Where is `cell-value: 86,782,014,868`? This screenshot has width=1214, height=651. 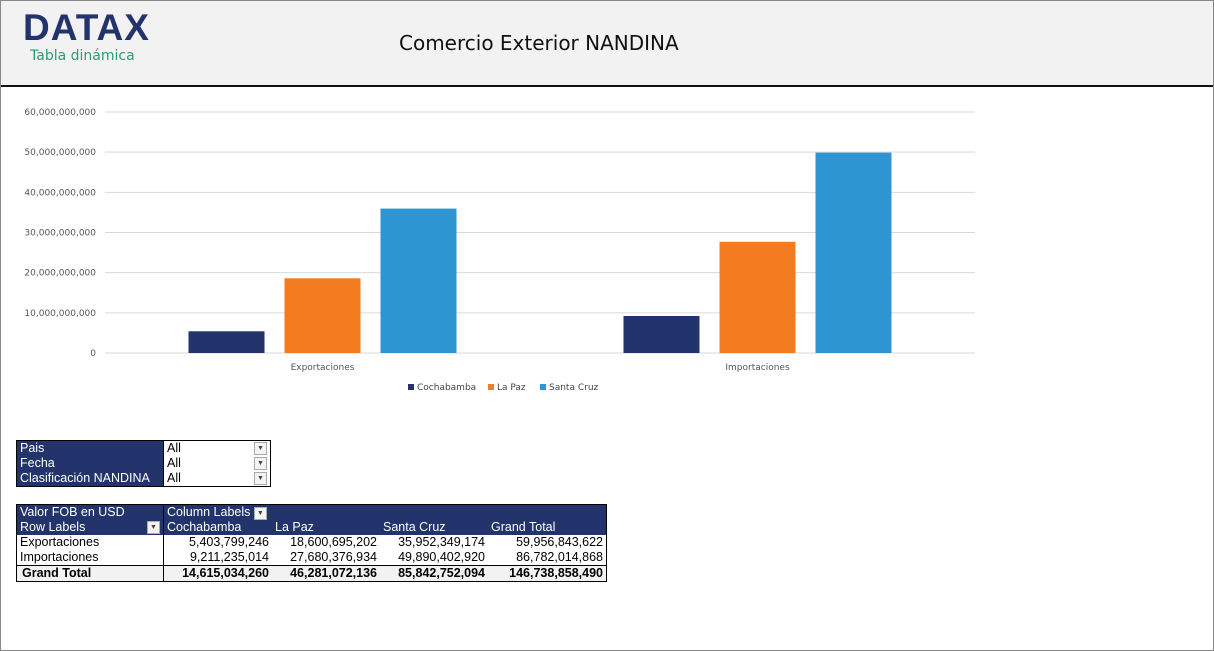 cell-value: 86,782,014,868 is located at coordinates (559, 557).